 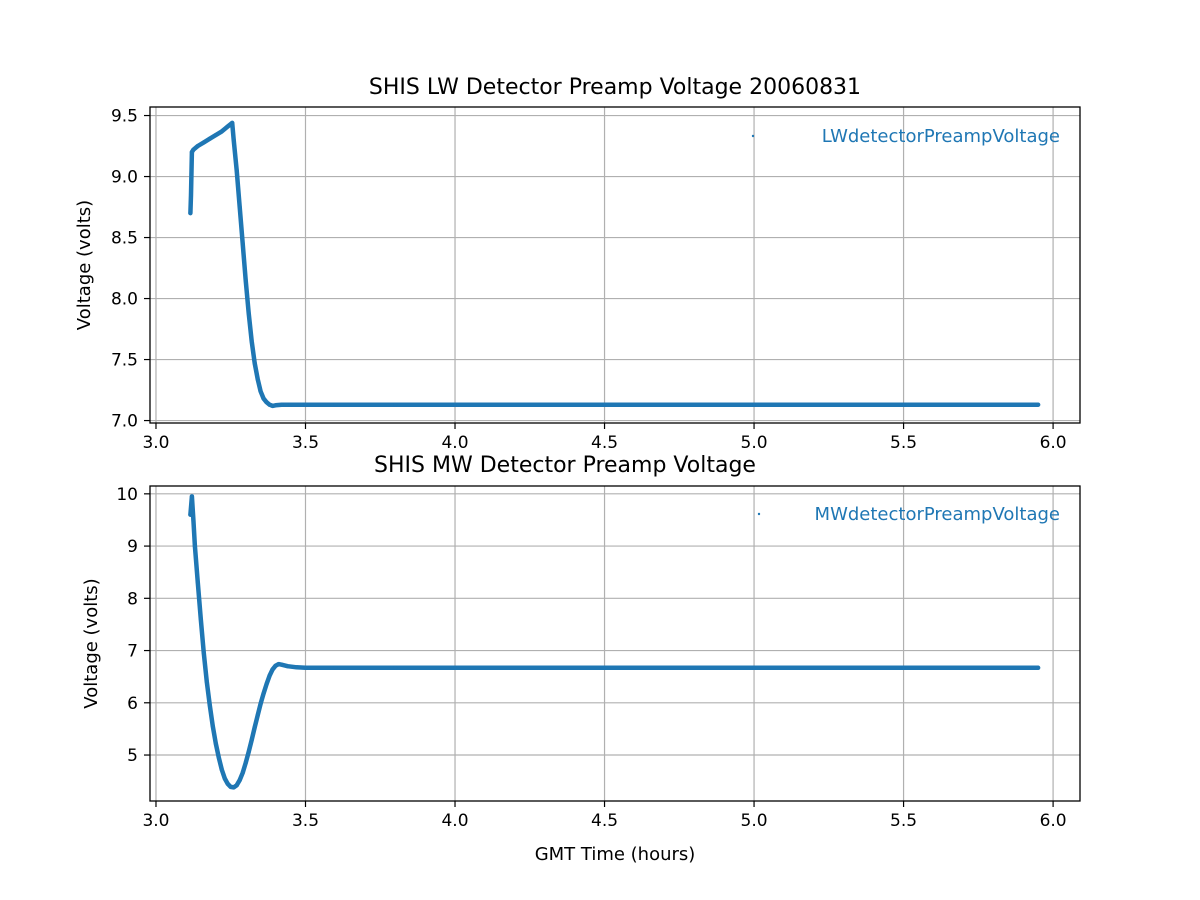 I want to click on y-tick-label: 10, so click(x=127, y=495).